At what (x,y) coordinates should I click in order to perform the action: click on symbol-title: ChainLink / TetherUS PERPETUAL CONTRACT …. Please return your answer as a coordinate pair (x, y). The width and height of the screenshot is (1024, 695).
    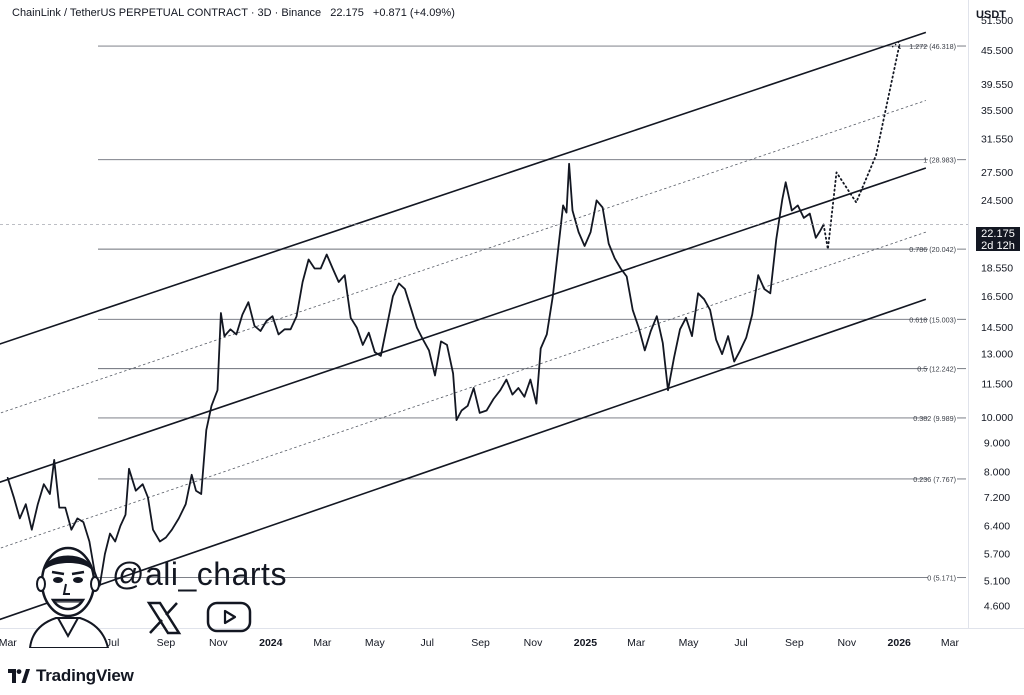
    Looking at the image, I should click on (167, 13).